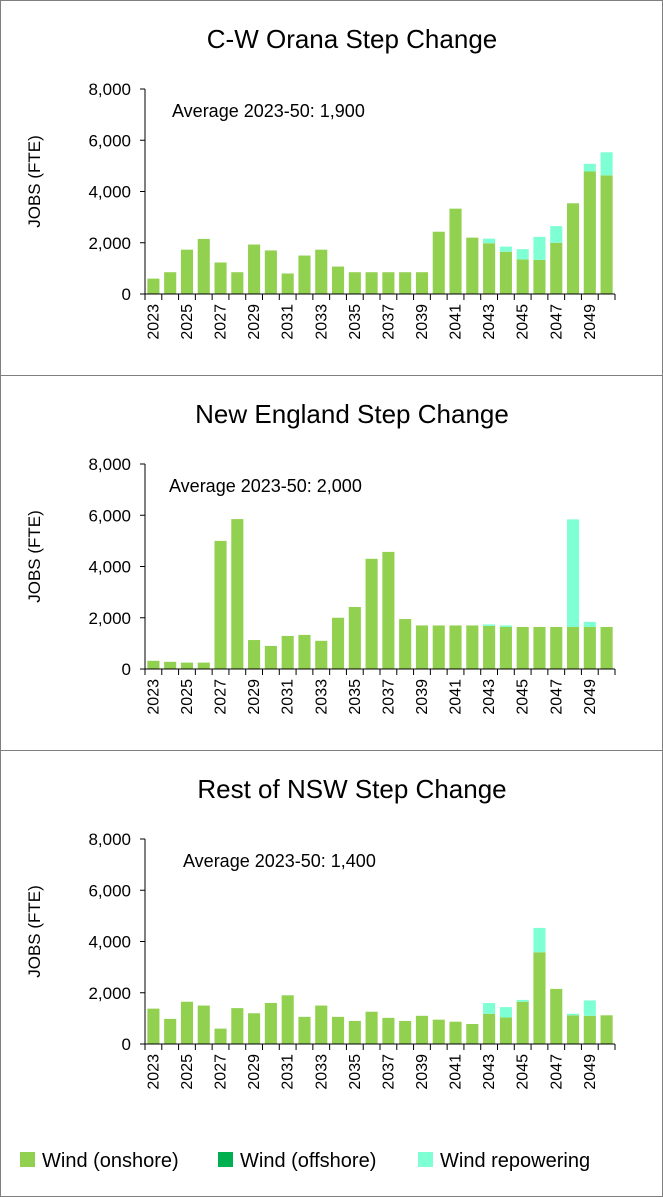  I want to click on x-tick-label: 2043, so click(489, 322).